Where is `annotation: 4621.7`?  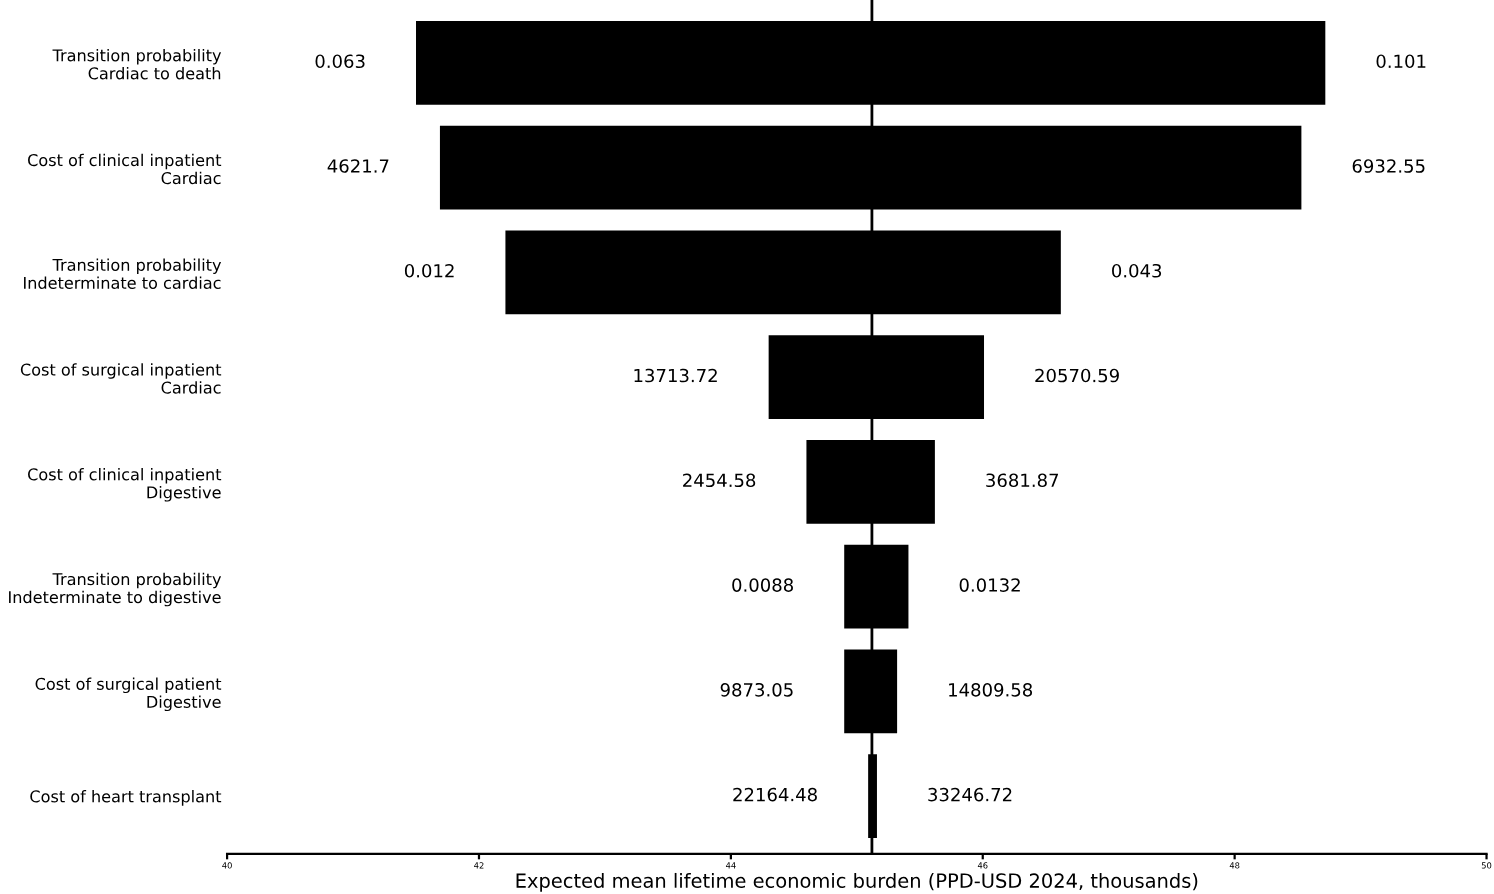 annotation: 4621.7 is located at coordinates (358, 166).